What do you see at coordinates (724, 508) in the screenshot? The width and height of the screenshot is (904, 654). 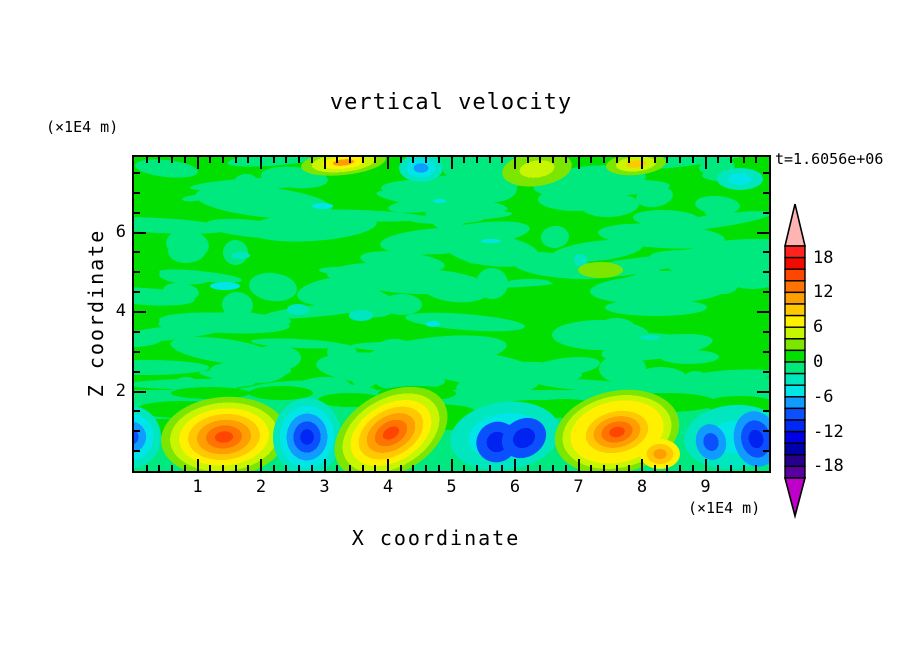 I see `x-axis-units: (×1E4 m)` at bounding box center [724, 508].